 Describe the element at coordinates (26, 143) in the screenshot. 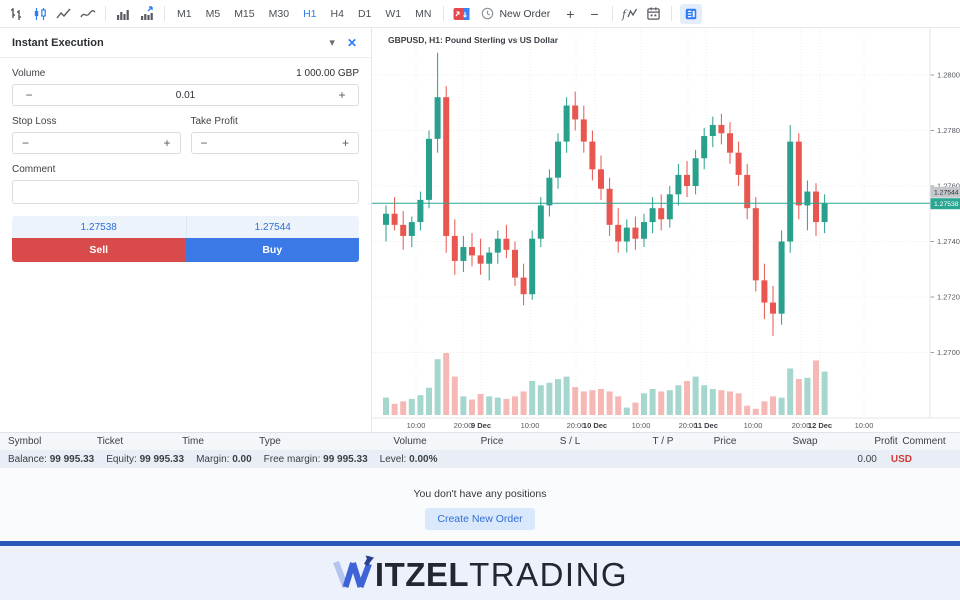

I see `stop-loss-decrease-button: −` at that location.